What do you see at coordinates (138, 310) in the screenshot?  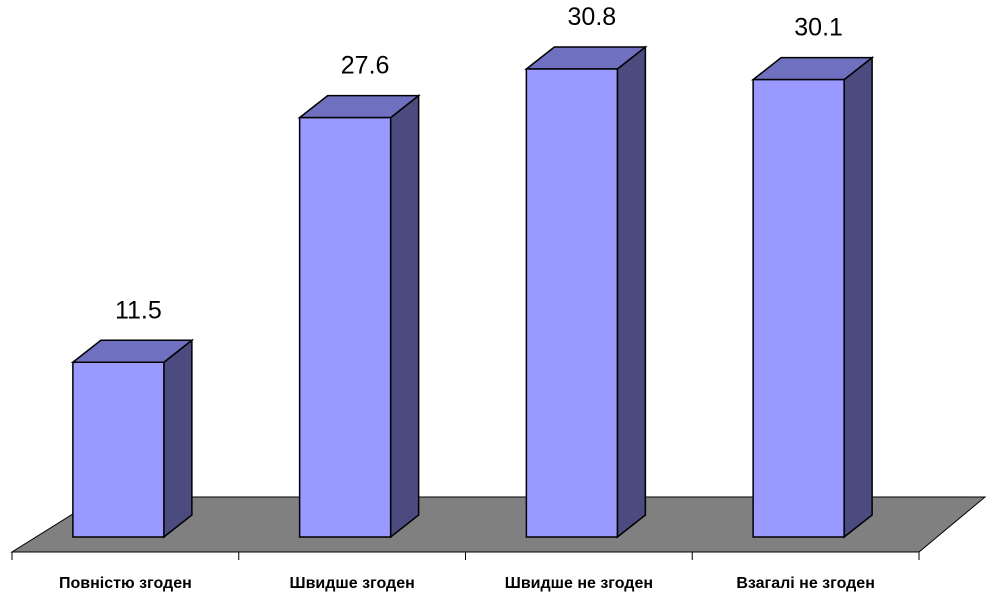 I see `value-label: 11.5` at bounding box center [138, 310].